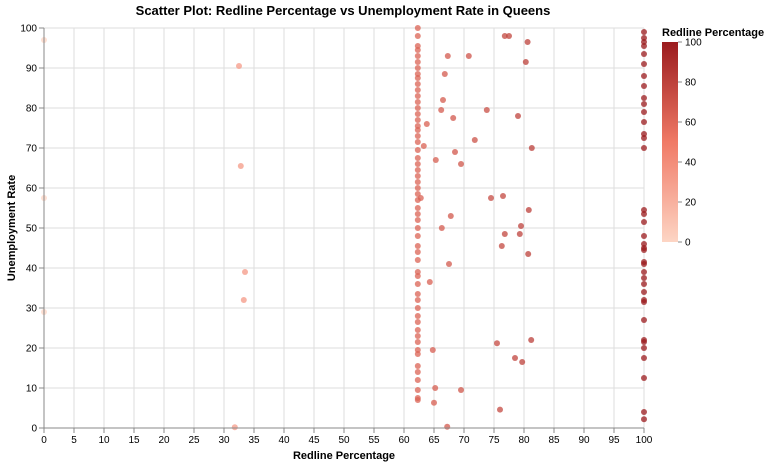 The height and width of the screenshot is (464, 770). I want to click on x-tick-label: 70, so click(464, 440).